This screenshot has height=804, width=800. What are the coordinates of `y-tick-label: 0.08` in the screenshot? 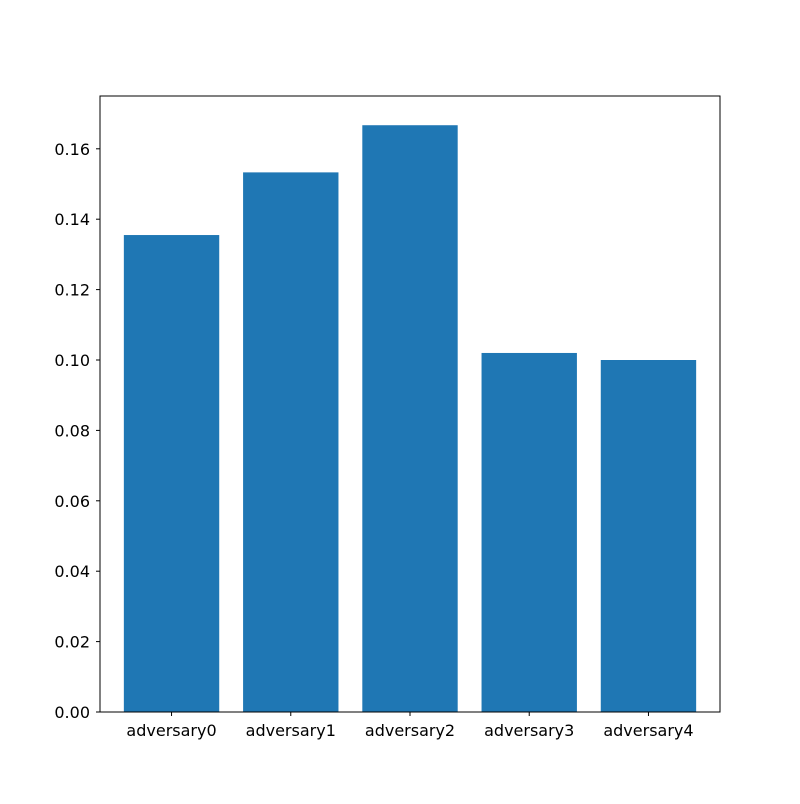 It's located at (72, 430).